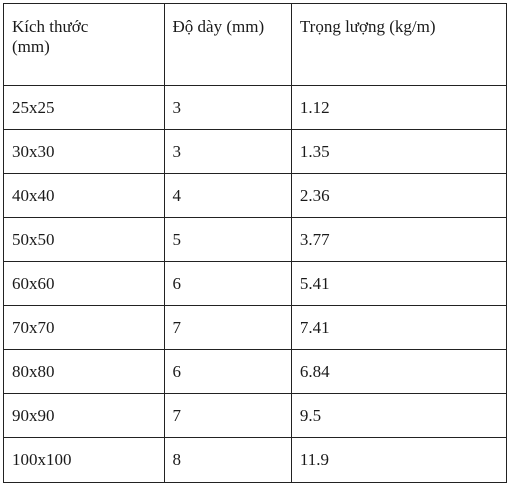  Describe the element at coordinates (84, 44) in the screenshot. I see `header-size: Kích thước (mm)` at that location.